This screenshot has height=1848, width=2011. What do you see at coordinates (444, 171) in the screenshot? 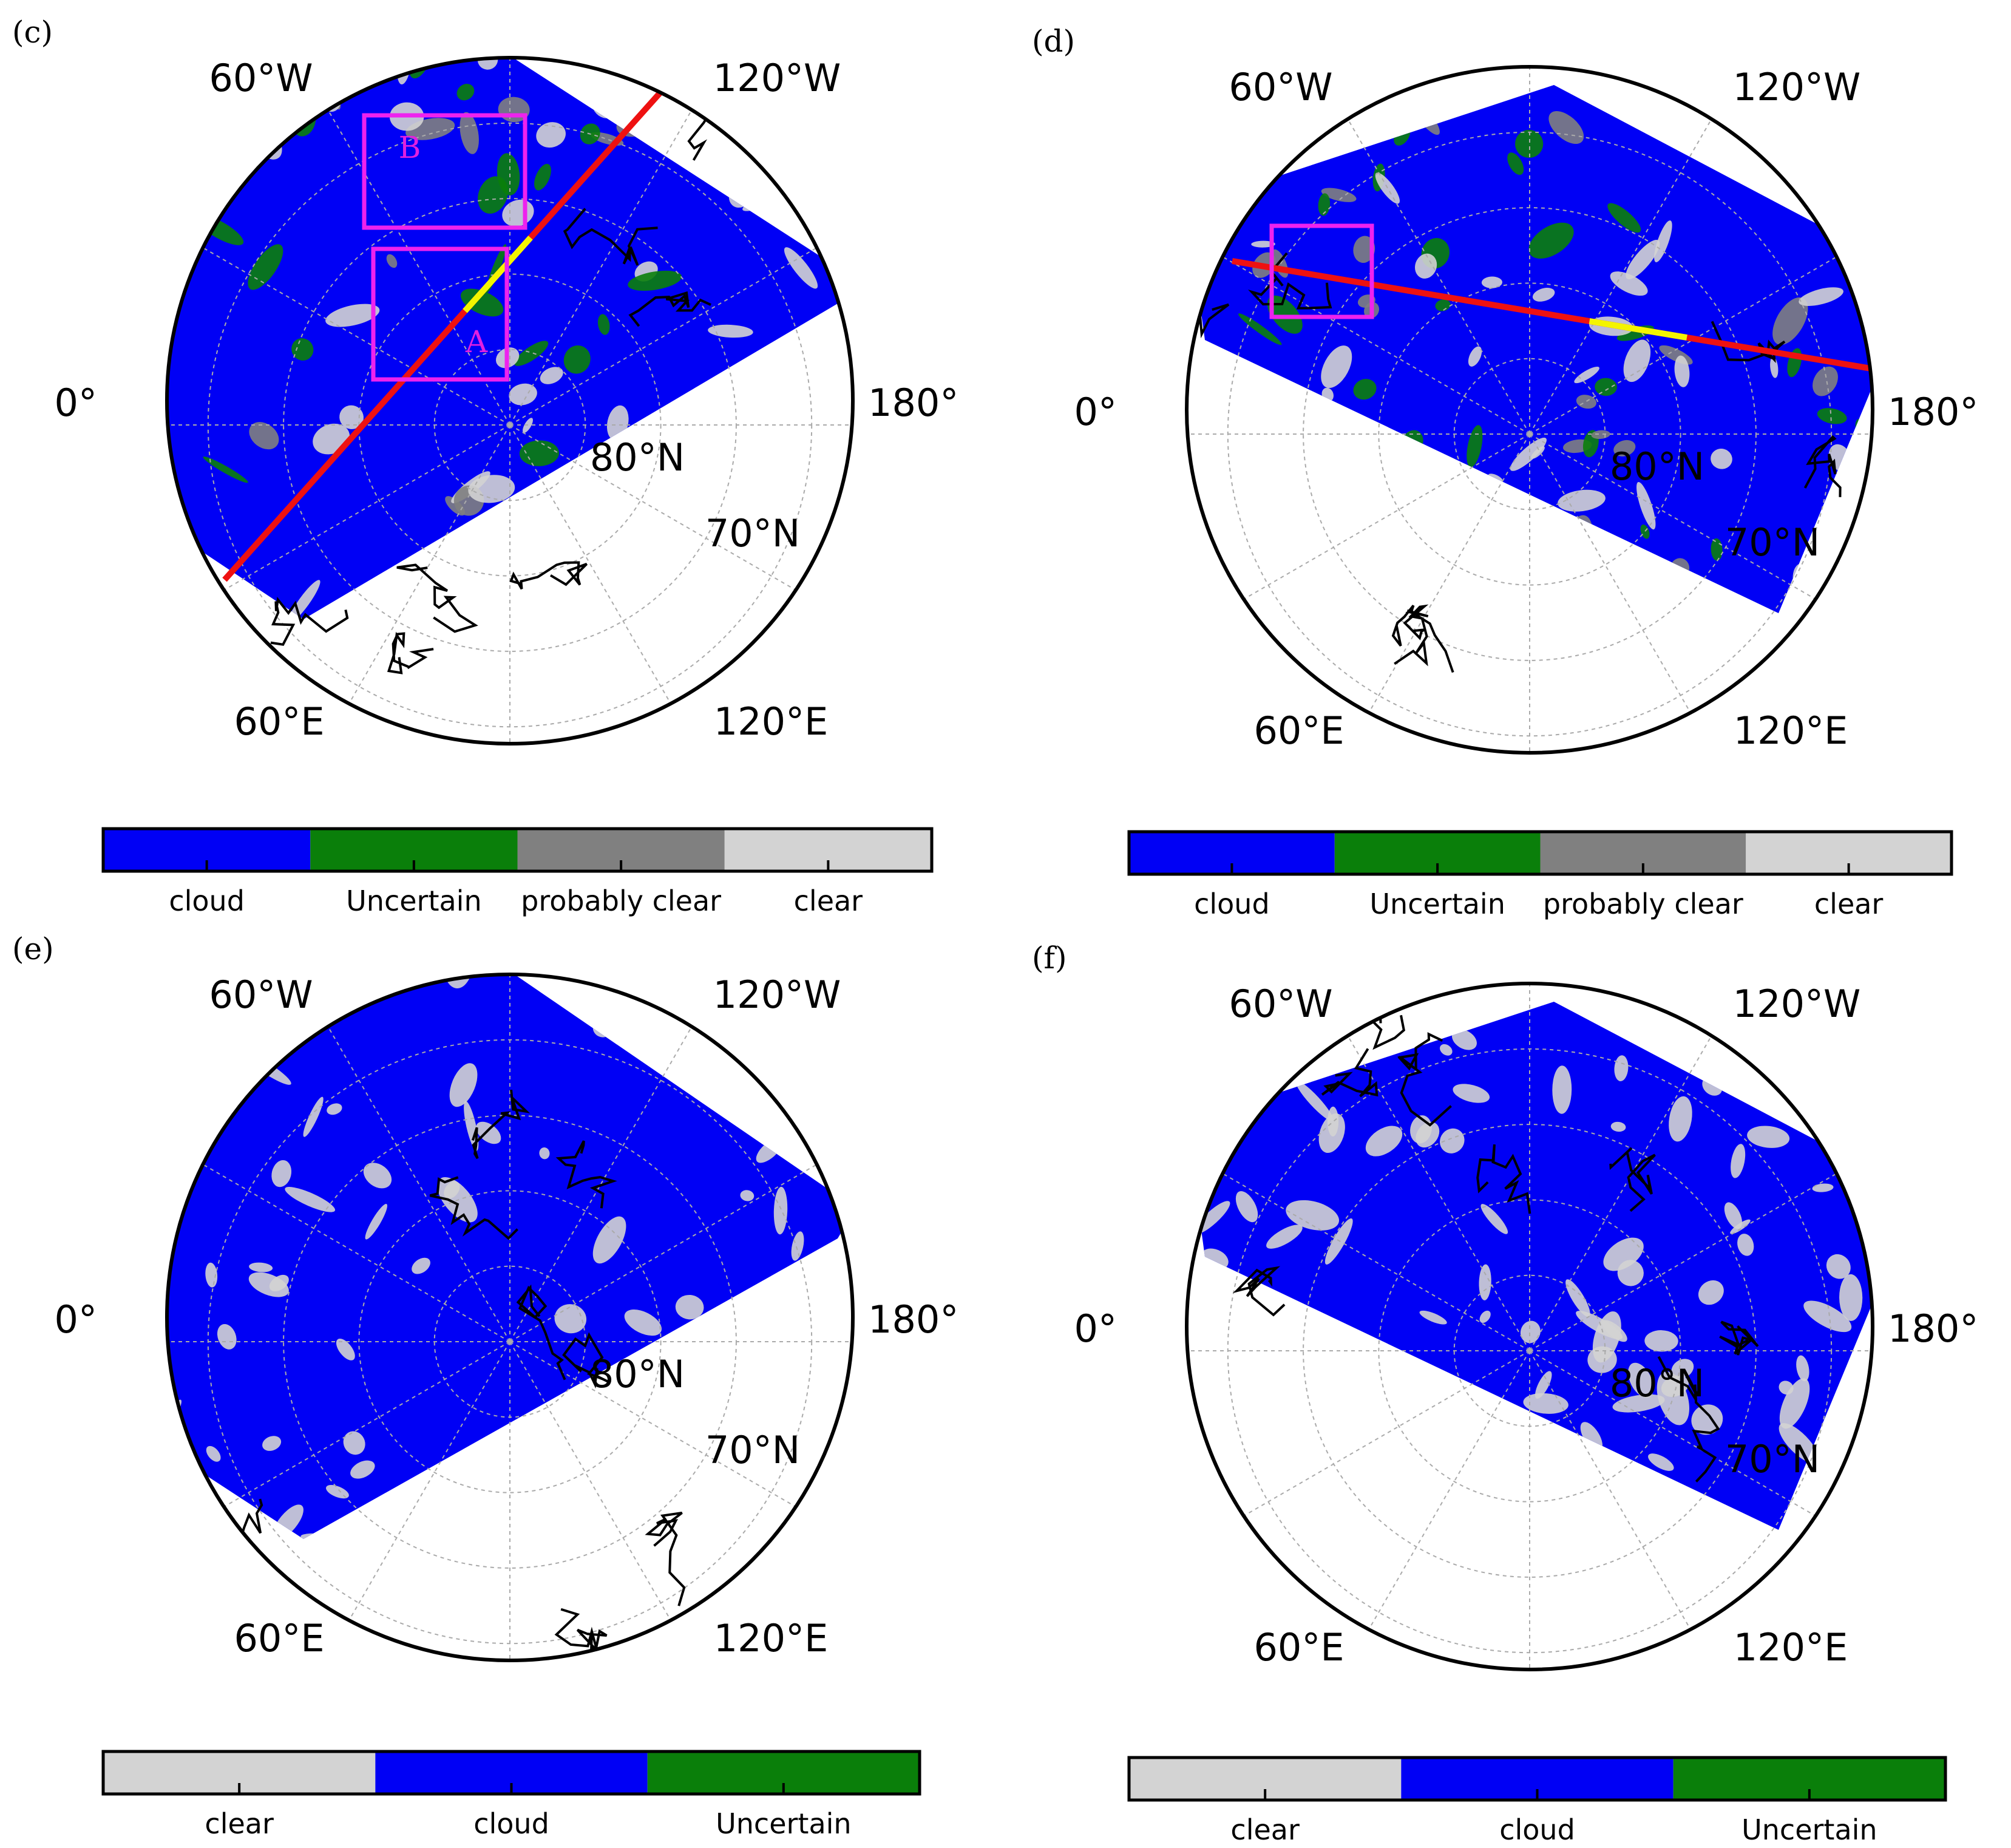
I see `region-box-b` at bounding box center [444, 171].